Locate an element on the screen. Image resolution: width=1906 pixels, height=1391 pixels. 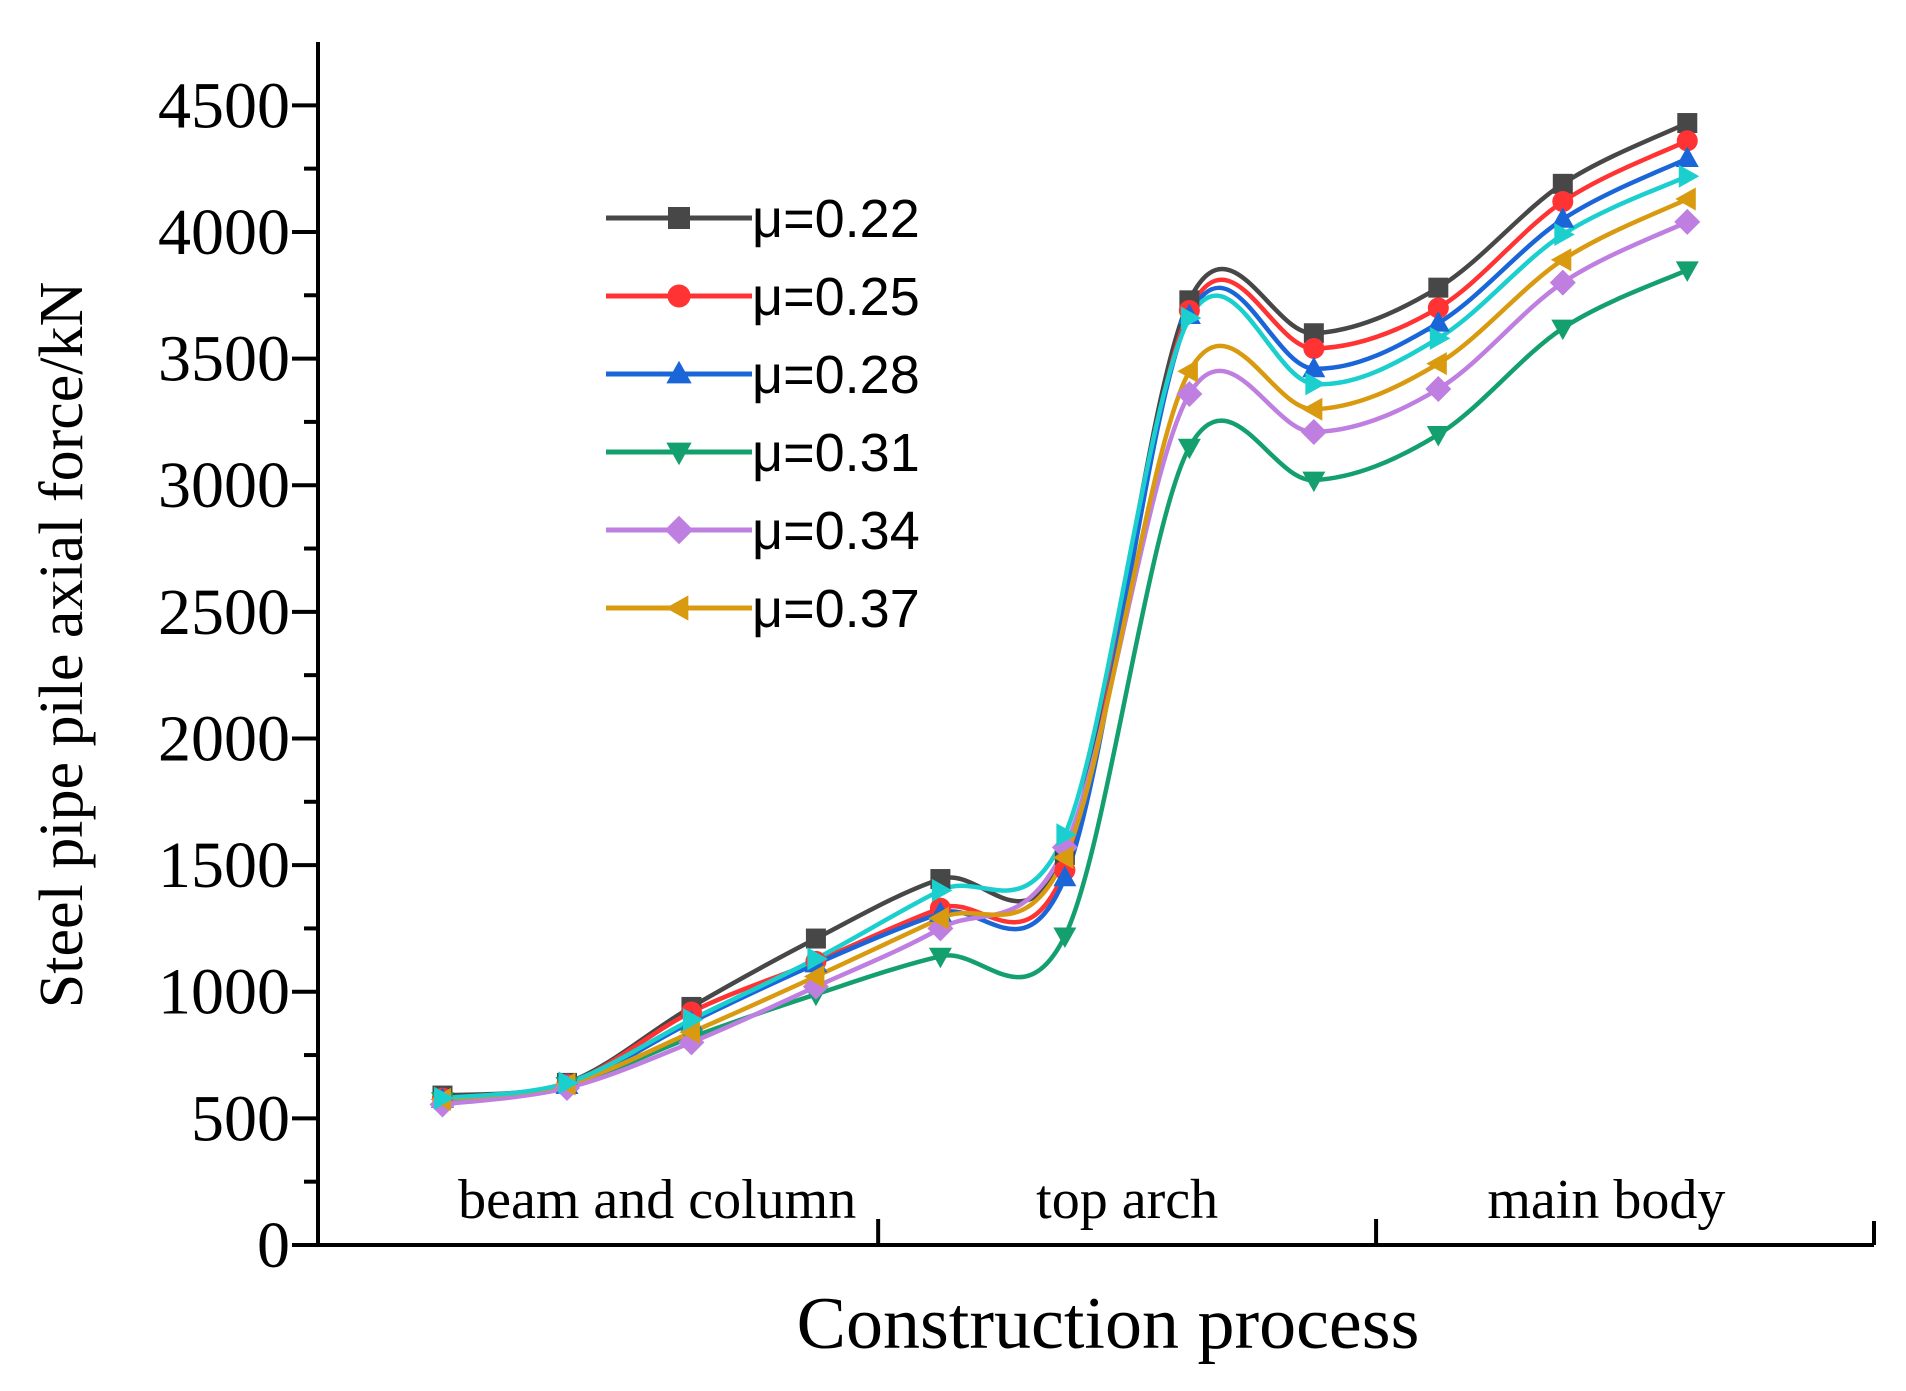
y-tick-label: 4000 is located at coordinates (224, 232).